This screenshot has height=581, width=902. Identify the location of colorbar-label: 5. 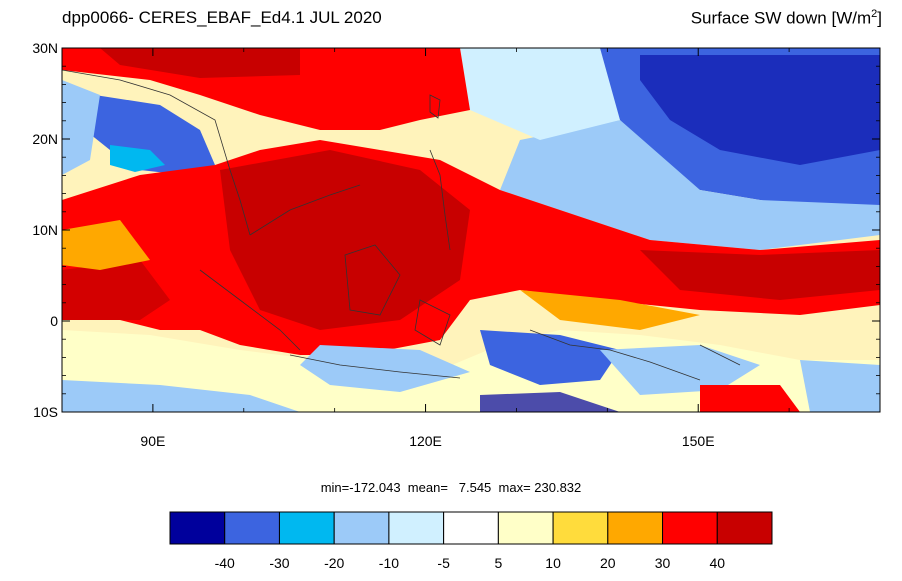
(498, 563).